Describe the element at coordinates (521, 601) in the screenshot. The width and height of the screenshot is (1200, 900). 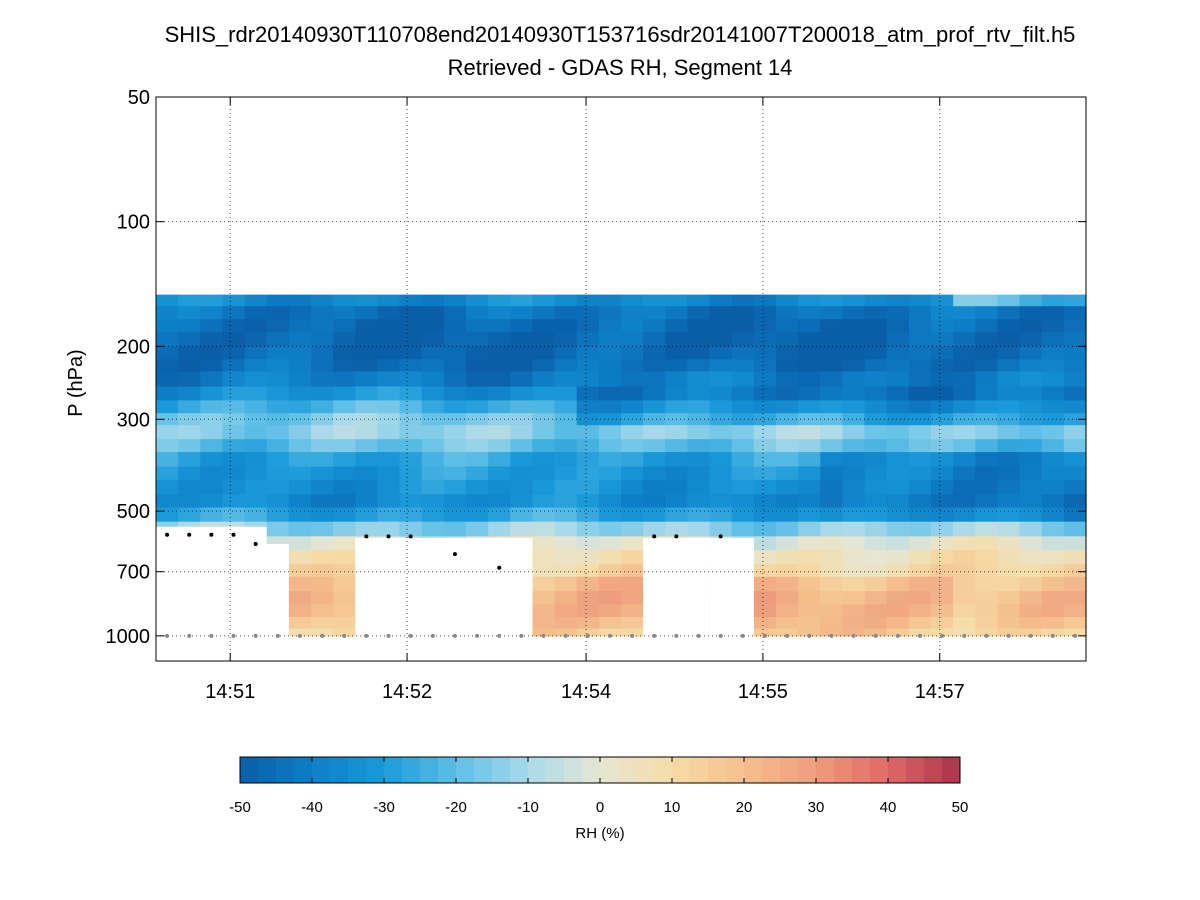
I see `cloud-gap` at that location.